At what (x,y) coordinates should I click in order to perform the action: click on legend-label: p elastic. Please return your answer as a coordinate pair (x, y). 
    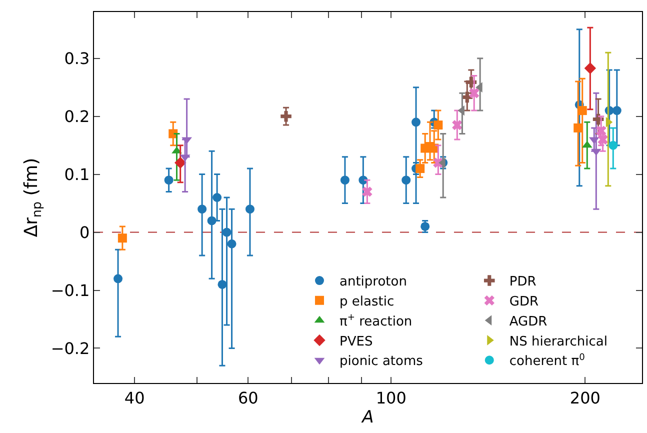
    Looking at the image, I should click on (367, 302).